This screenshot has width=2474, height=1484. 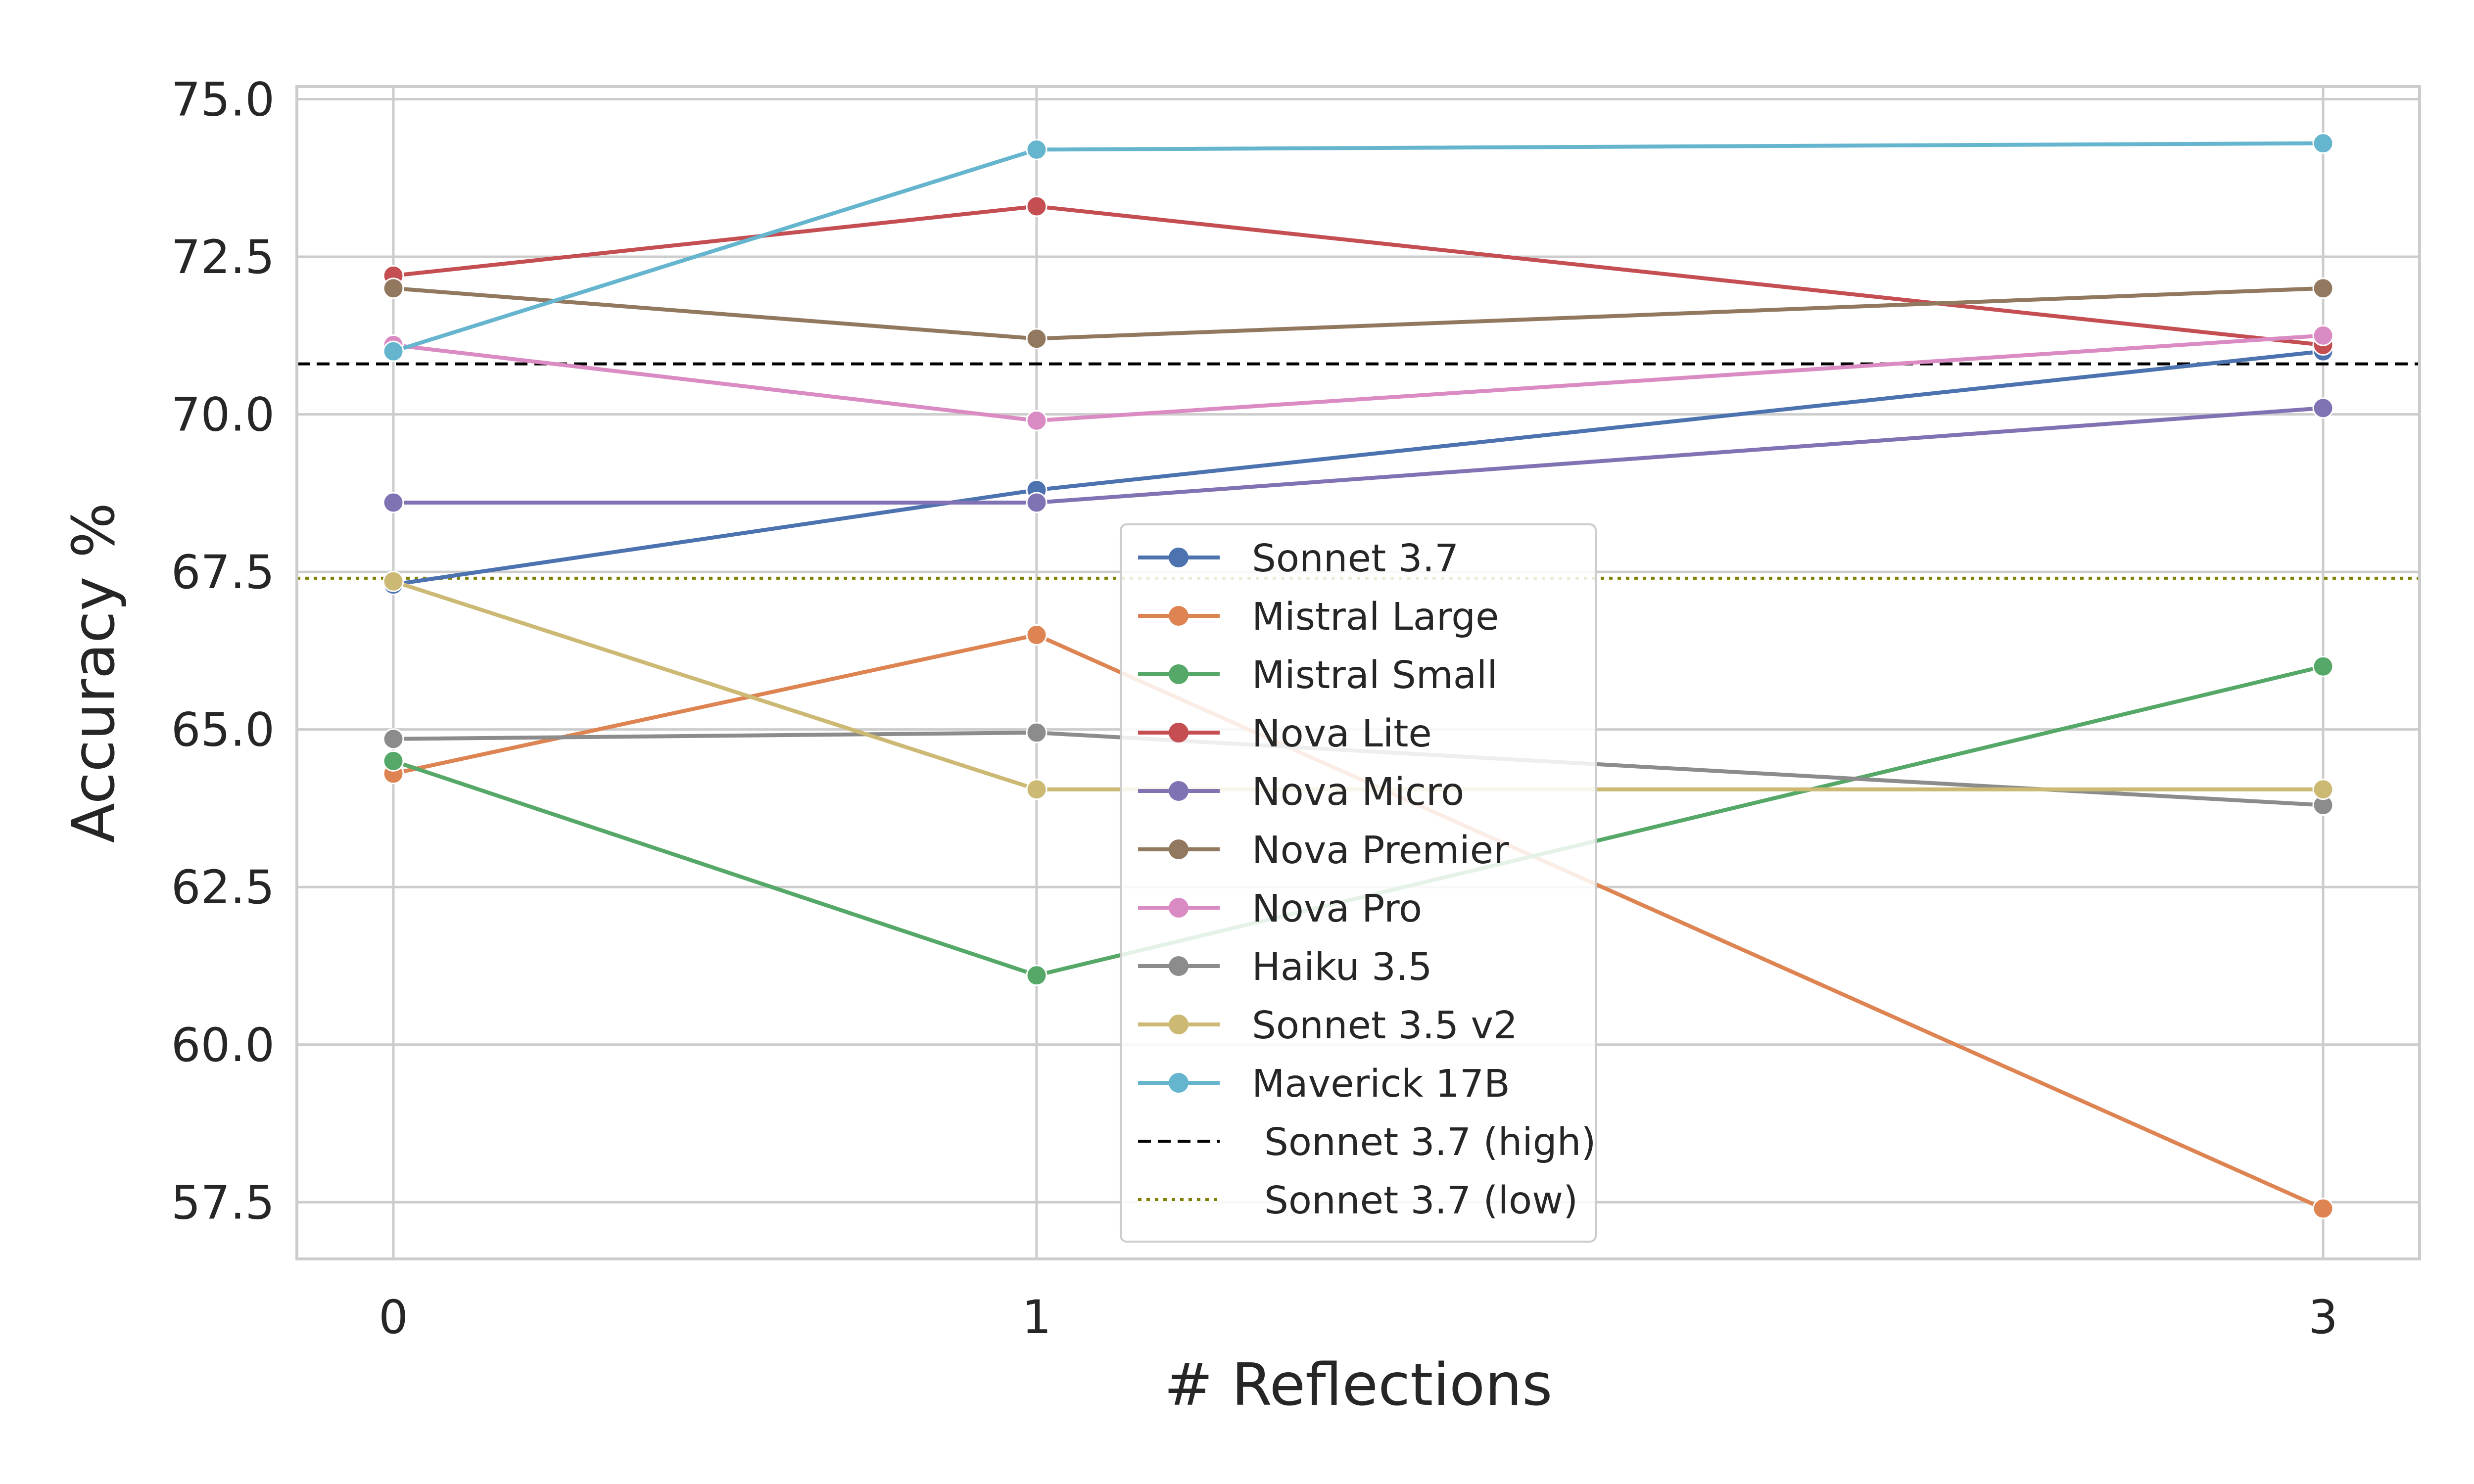 What do you see at coordinates (223, 257) in the screenshot?
I see `y-tick-label: 72.5` at bounding box center [223, 257].